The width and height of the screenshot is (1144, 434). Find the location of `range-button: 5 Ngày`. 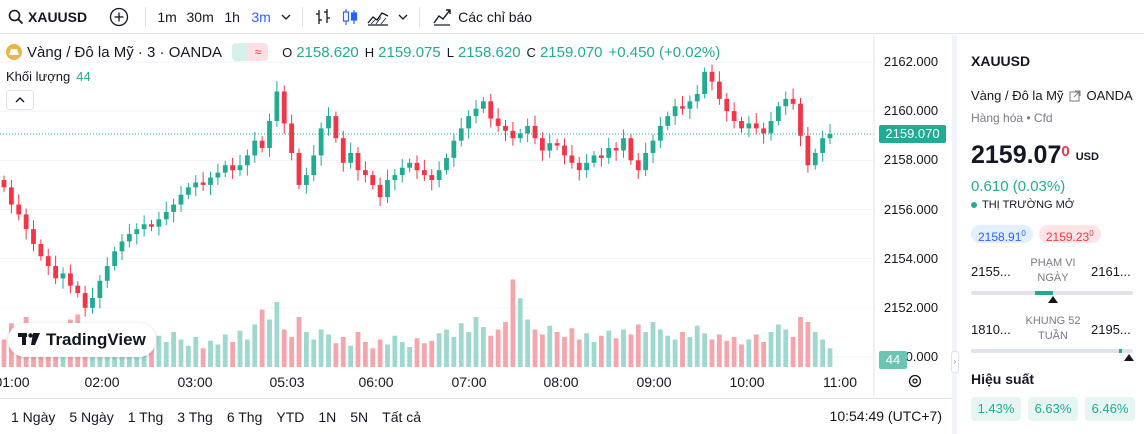

range-button: 5 Ngày is located at coordinates (91, 416).